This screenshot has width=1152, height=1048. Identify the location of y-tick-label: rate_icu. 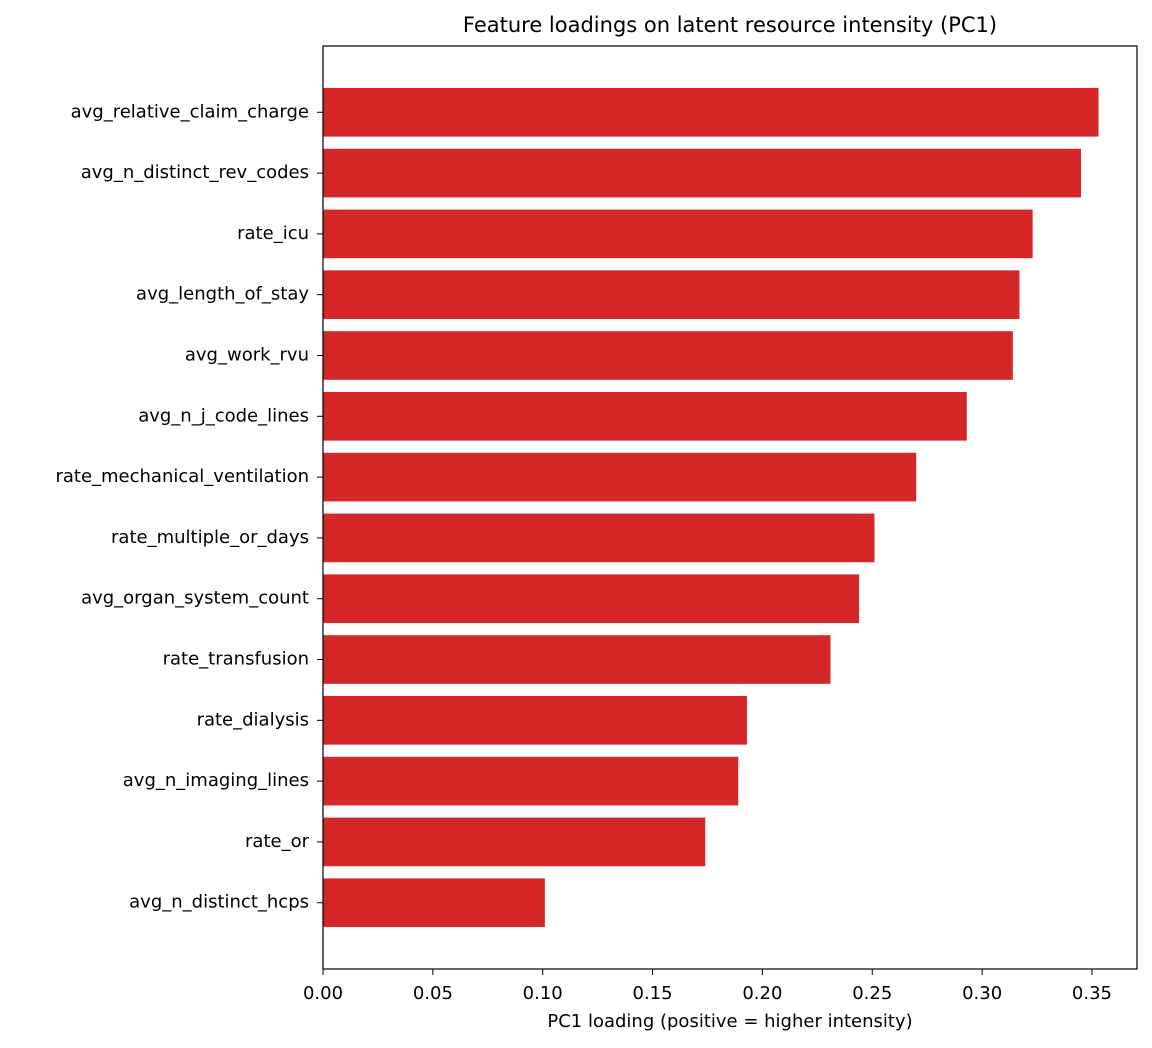
(273, 233).